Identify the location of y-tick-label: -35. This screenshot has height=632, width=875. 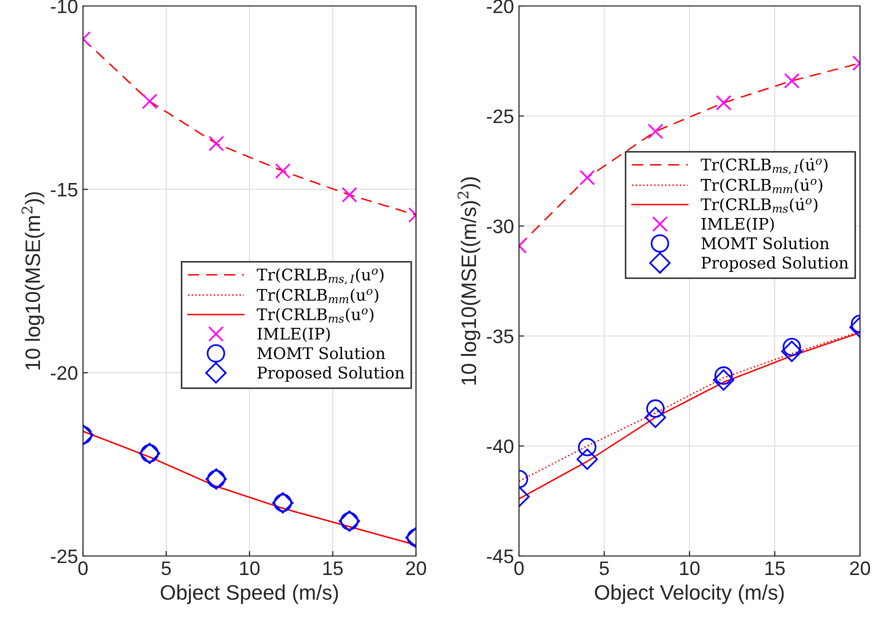
(500, 336).